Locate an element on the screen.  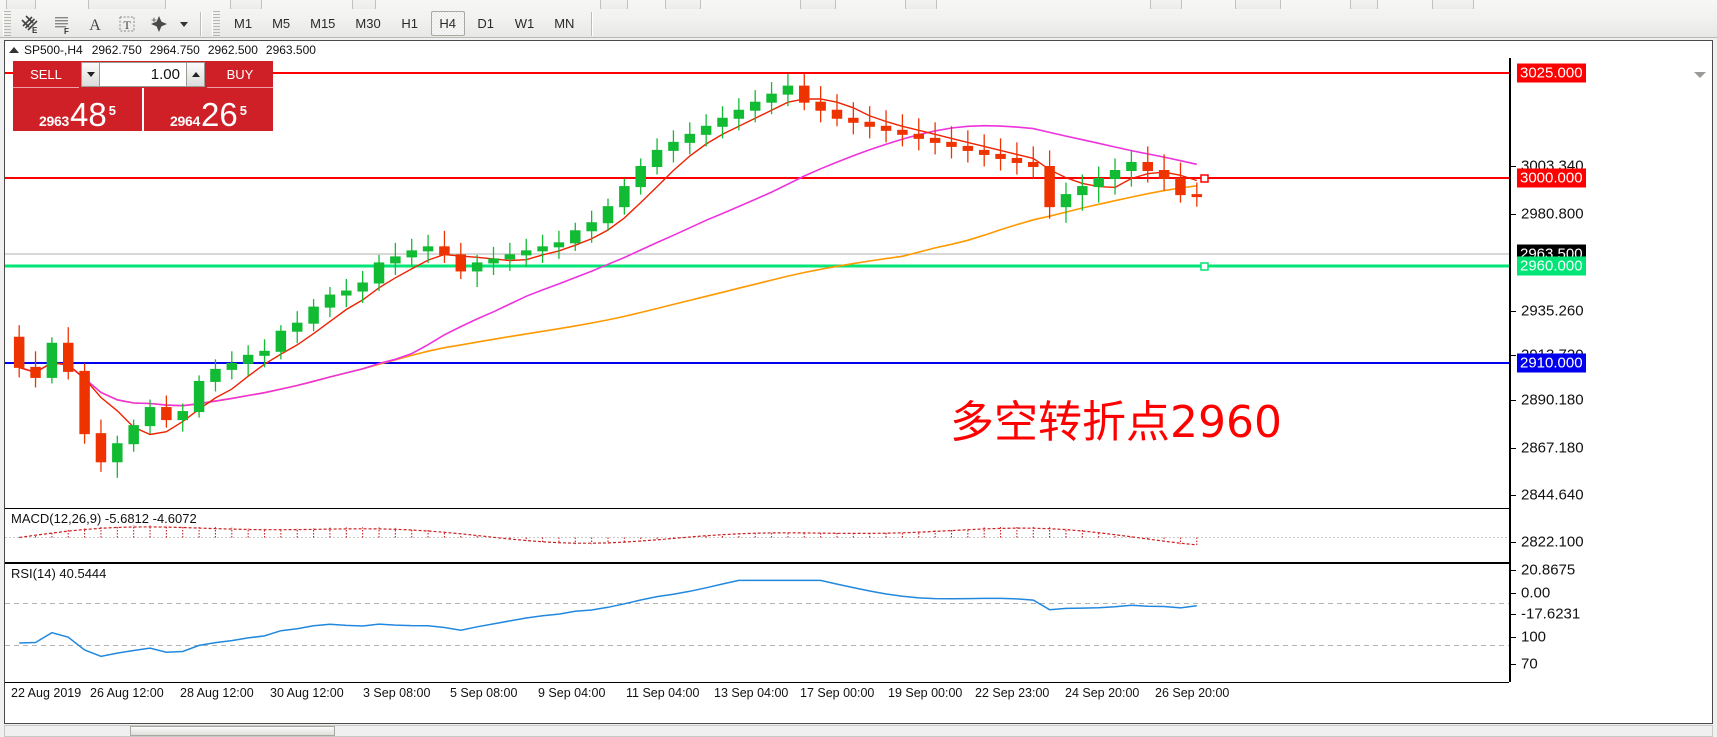
macd-subwindow: MACD(12,26,9) -5.6812 -4.6072 is located at coordinates (757, 535).